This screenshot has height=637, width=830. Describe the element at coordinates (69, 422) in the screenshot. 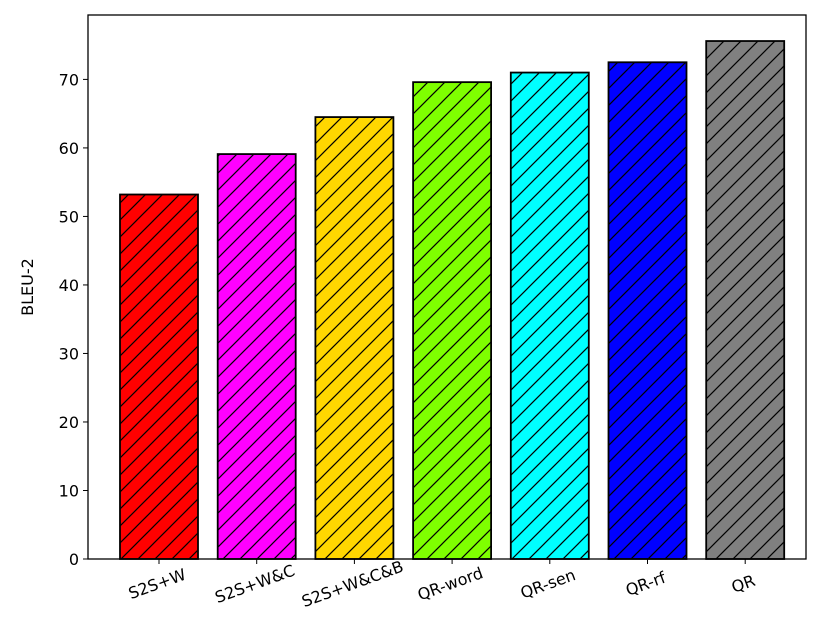

I see `y-tick-label: 20` at that location.